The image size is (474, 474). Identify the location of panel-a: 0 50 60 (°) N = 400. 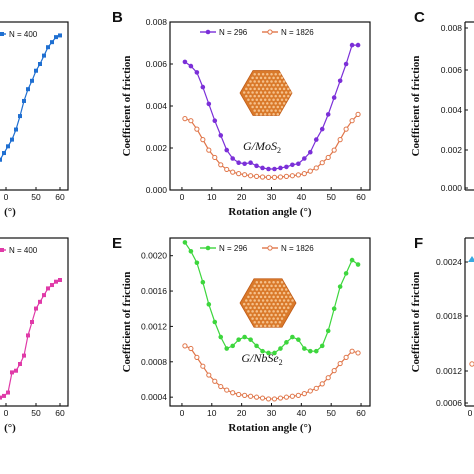
(34, 119).